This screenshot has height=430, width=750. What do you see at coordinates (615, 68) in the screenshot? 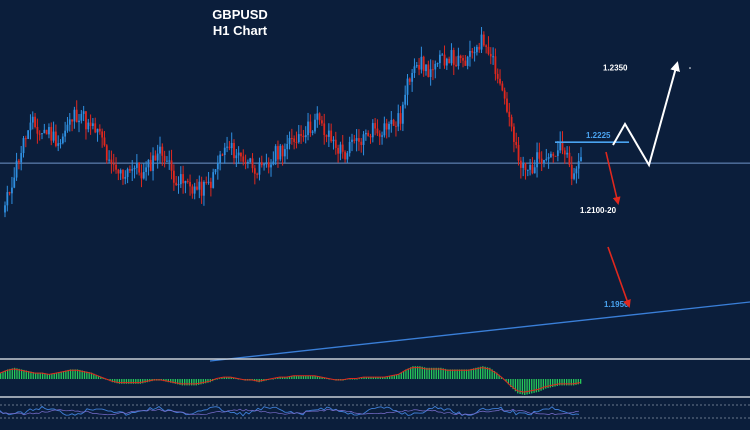
I see `level-label: 1.2350` at bounding box center [615, 68].